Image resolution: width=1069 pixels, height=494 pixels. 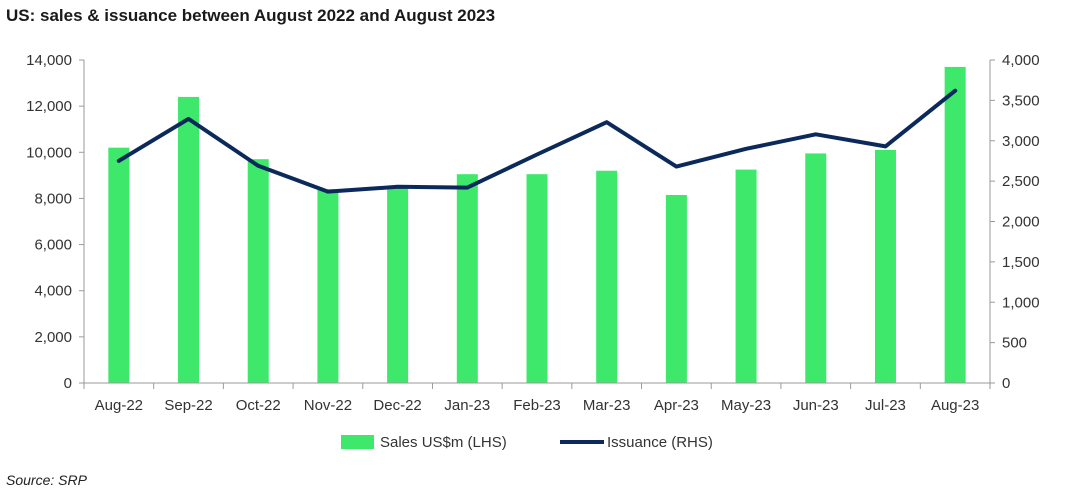 I want to click on x-tick-label: Feb-23, so click(x=537, y=405).